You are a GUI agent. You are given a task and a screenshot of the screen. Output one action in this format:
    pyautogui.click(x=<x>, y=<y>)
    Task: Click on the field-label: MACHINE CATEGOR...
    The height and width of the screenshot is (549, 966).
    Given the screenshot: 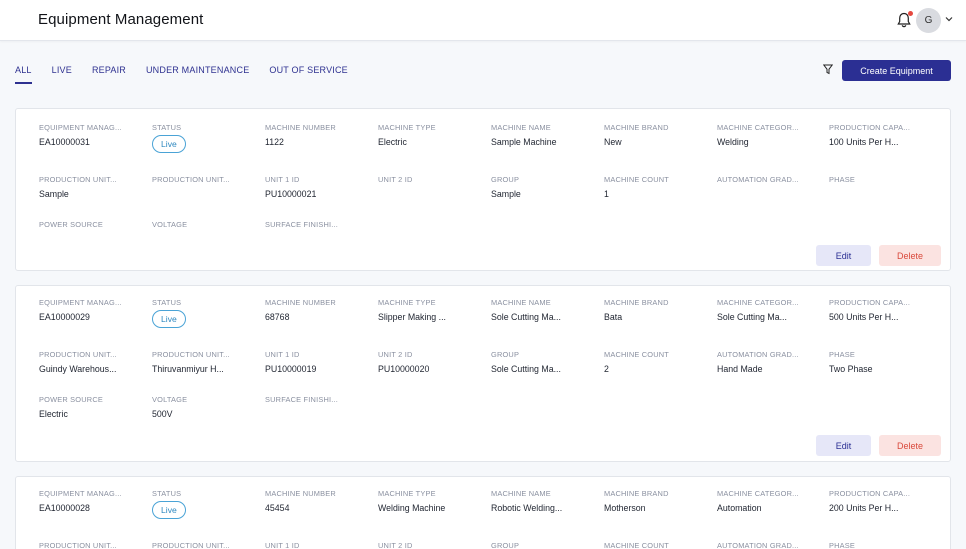 What is the action you would take?
    pyautogui.click(x=758, y=302)
    